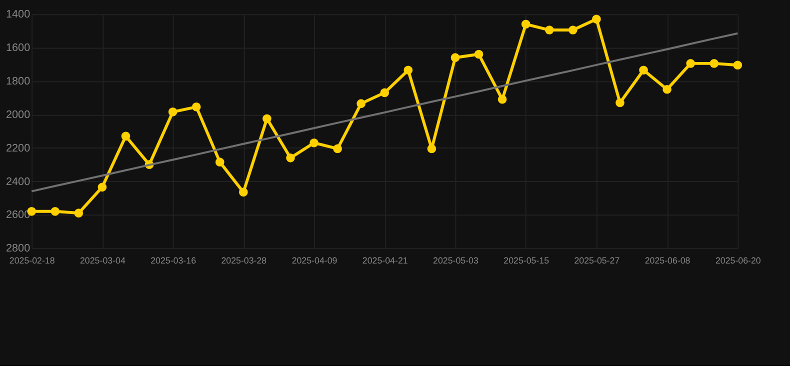 The width and height of the screenshot is (790, 384). What do you see at coordinates (18, 182) in the screenshot?
I see `y-tick-label: 2400` at bounding box center [18, 182].